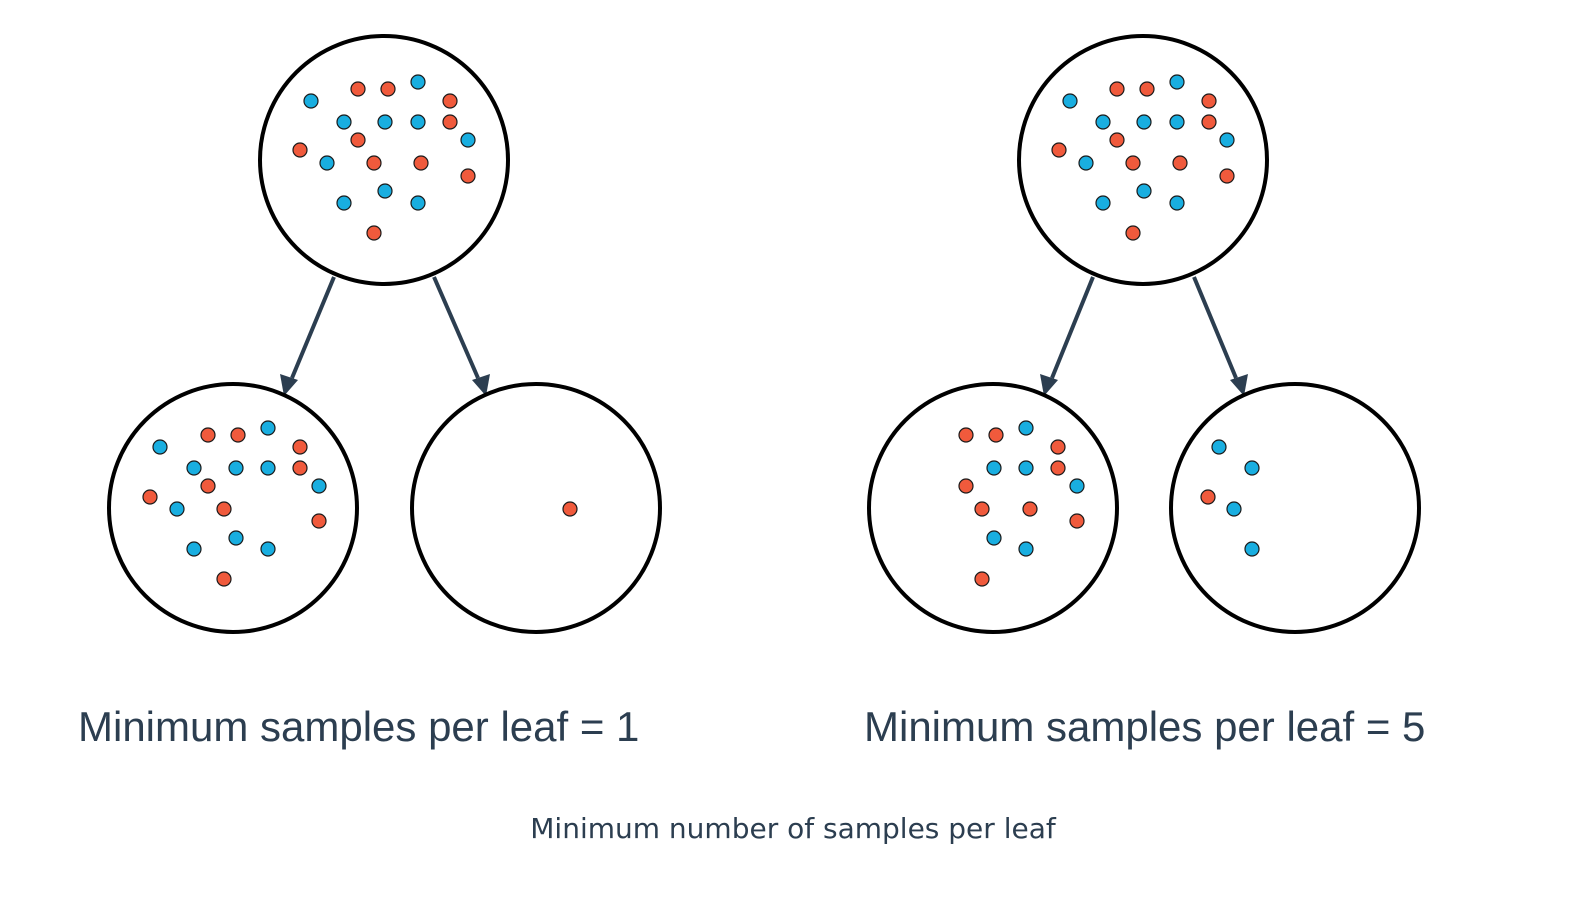 This screenshot has height=924, width=1586. What do you see at coordinates (1144, 726) in the screenshot?
I see `panel-2-label: Minimum samples per leaf = 5` at bounding box center [1144, 726].